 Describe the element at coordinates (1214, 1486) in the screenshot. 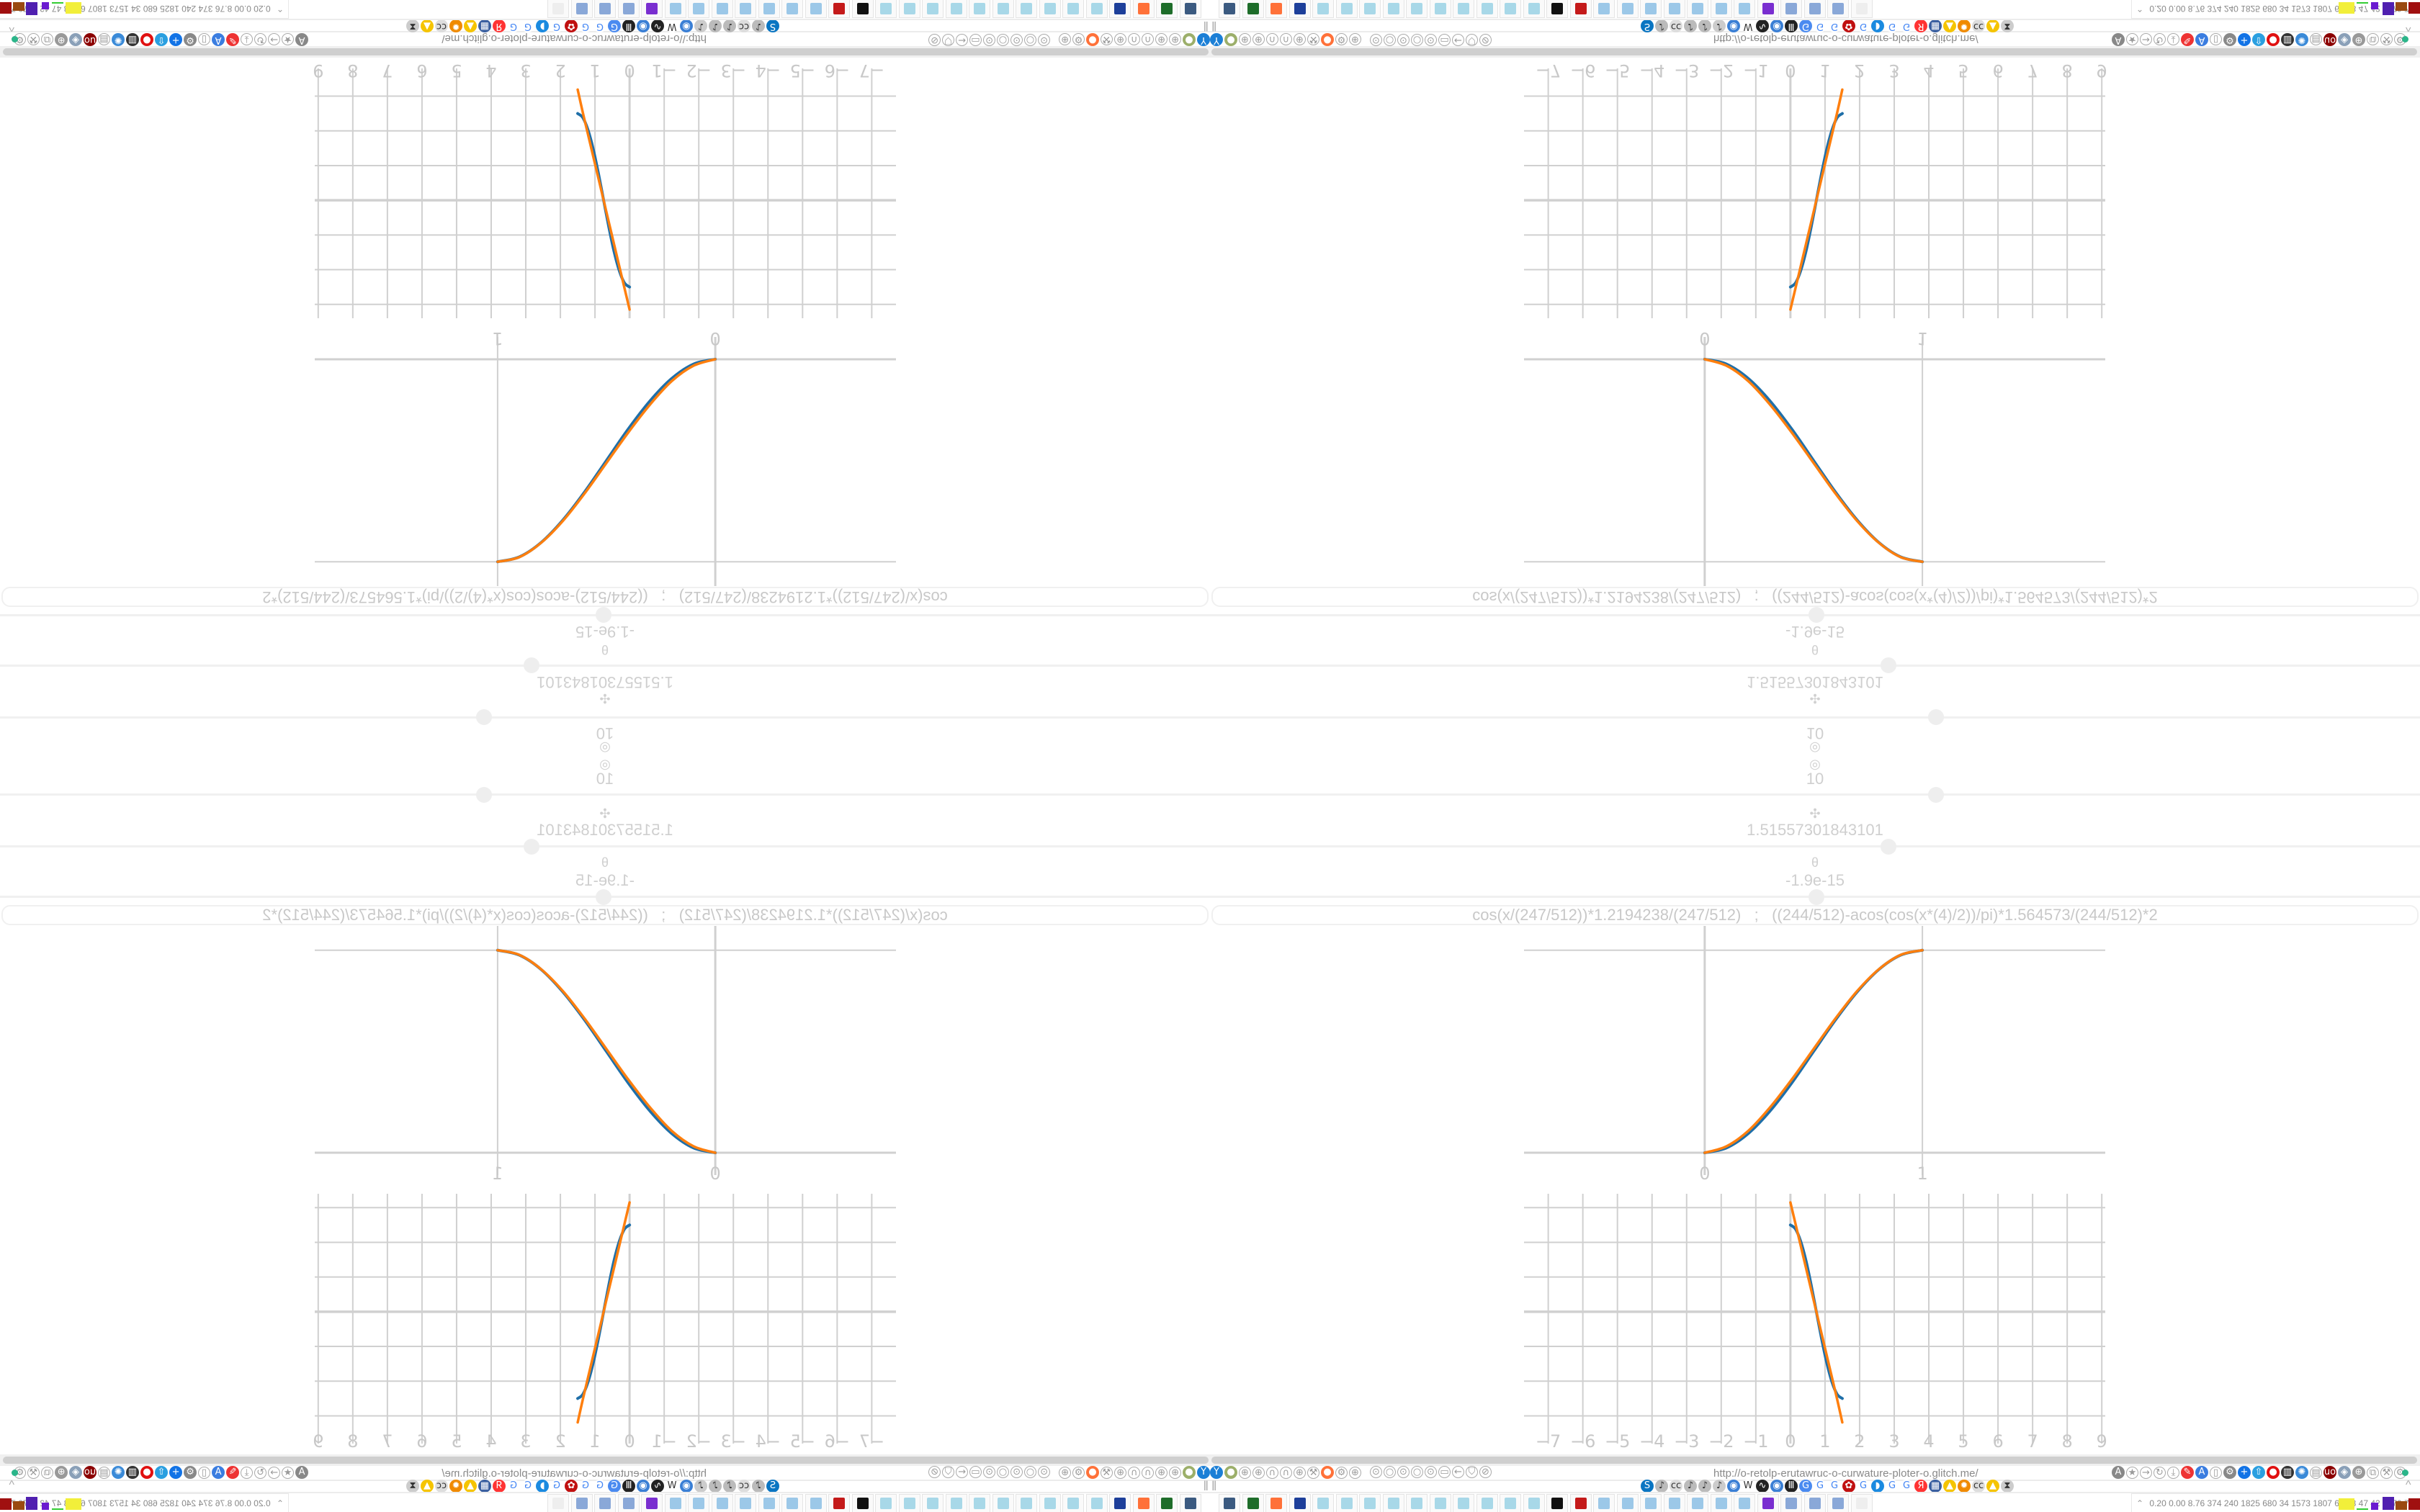

I see `pause-icon: ‖` at that location.